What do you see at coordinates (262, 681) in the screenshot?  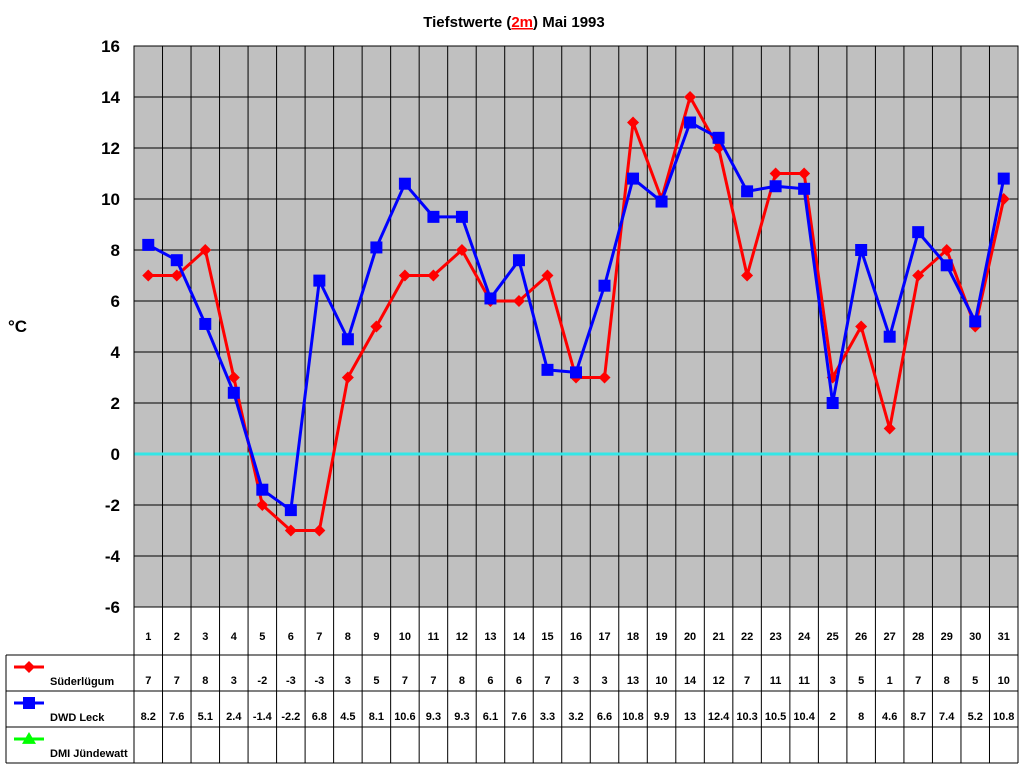 I see `data-label-s-derl-gum: -2` at bounding box center [262, 681].